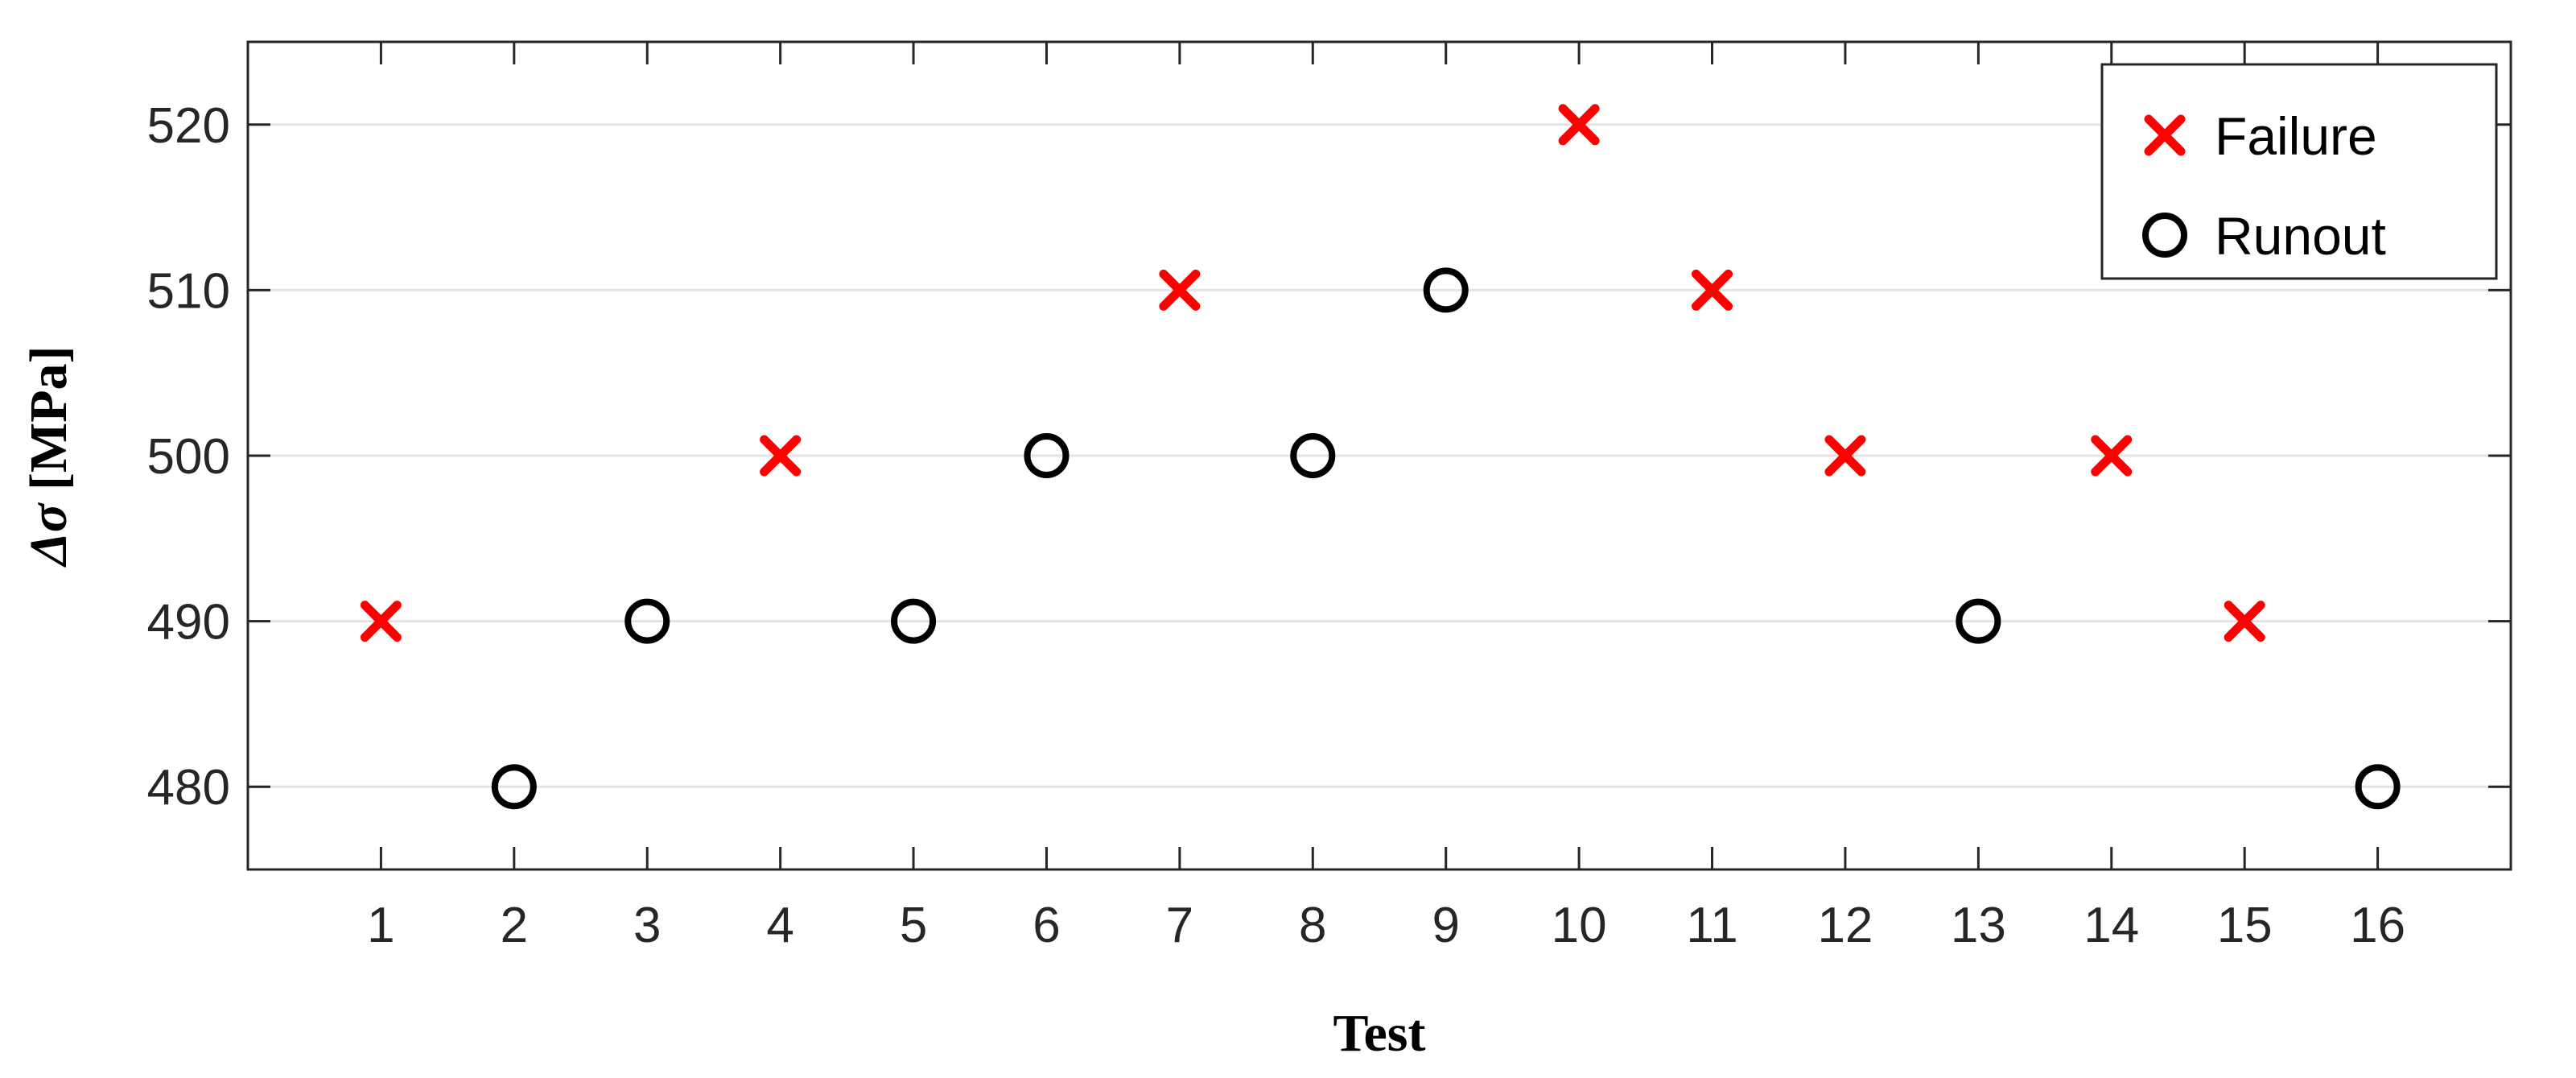 The height and width of the screenshot is (1078, 2576). What do you see at coordinates (188, 457) in the screenshot?
I see `y-tick-label: 500` at bounding box center [188, 457].